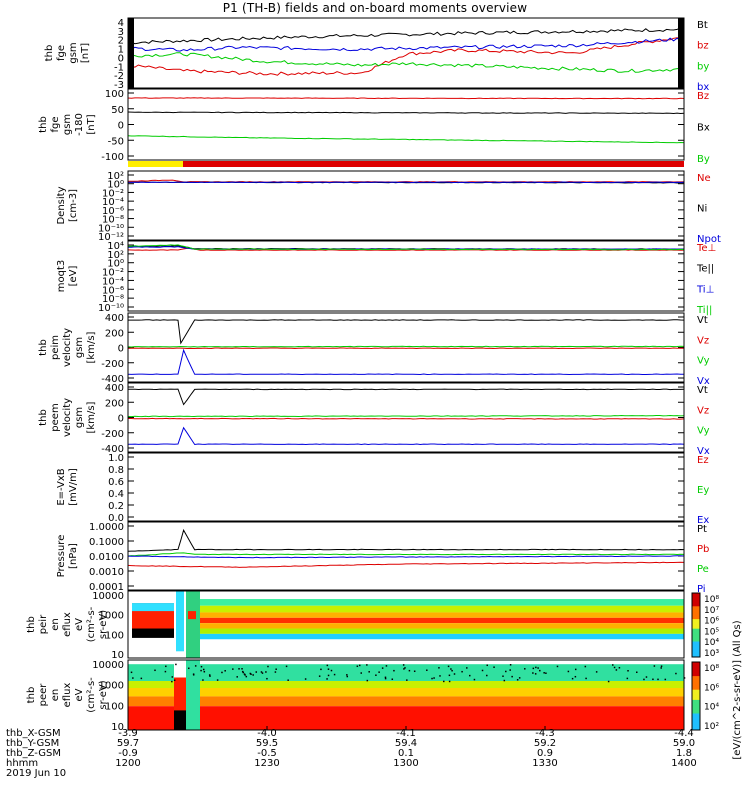  I want to click on panel-5-tick-2: 0, so click(121, 419).